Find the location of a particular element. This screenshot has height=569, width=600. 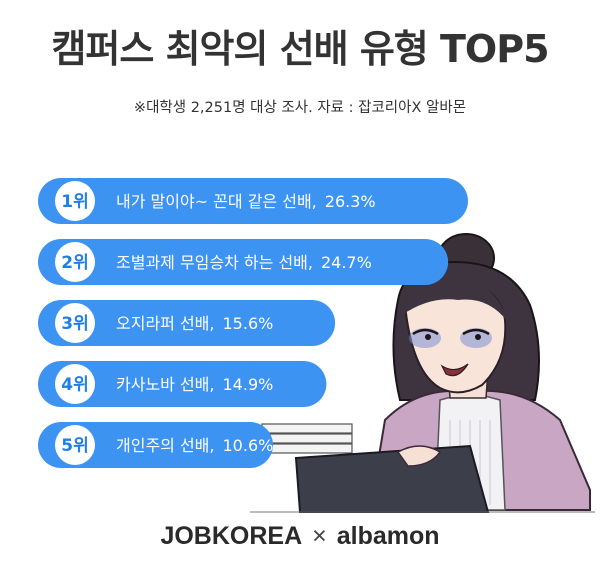

brand-logos: JOBKOREA × albamon is located at coordinates (300, 536).